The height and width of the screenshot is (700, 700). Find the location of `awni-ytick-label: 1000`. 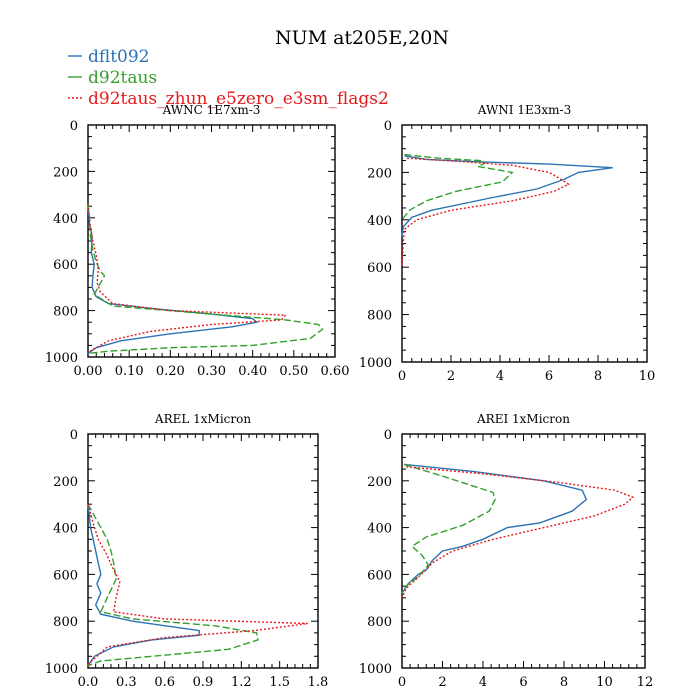

awni-ytick-label: 1000 is located at coordinates (375, 363).